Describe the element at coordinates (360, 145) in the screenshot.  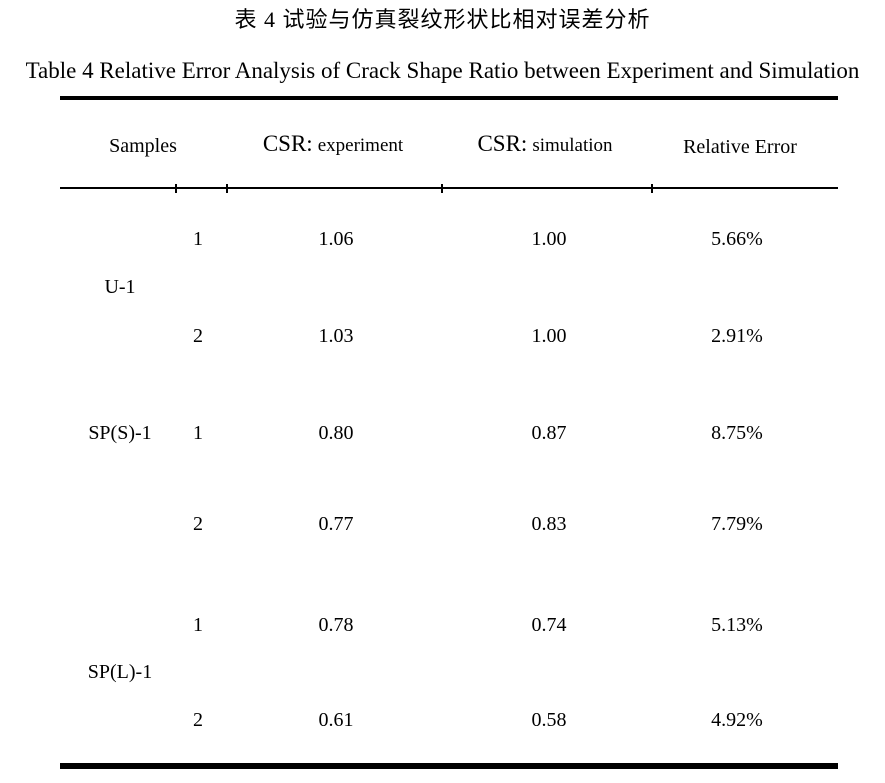
I see `csr-method-label: experiment` at that location.